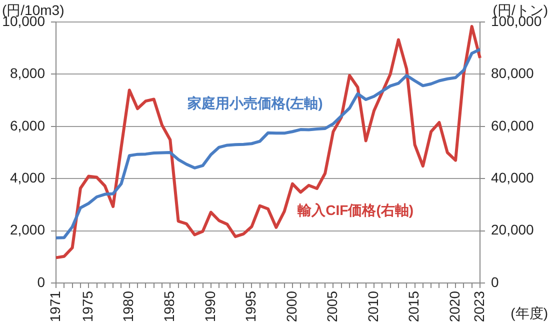 The width and height of the screenshot is (550, 324). I want to click on x-tick-label: 1990, so click(210, 306).